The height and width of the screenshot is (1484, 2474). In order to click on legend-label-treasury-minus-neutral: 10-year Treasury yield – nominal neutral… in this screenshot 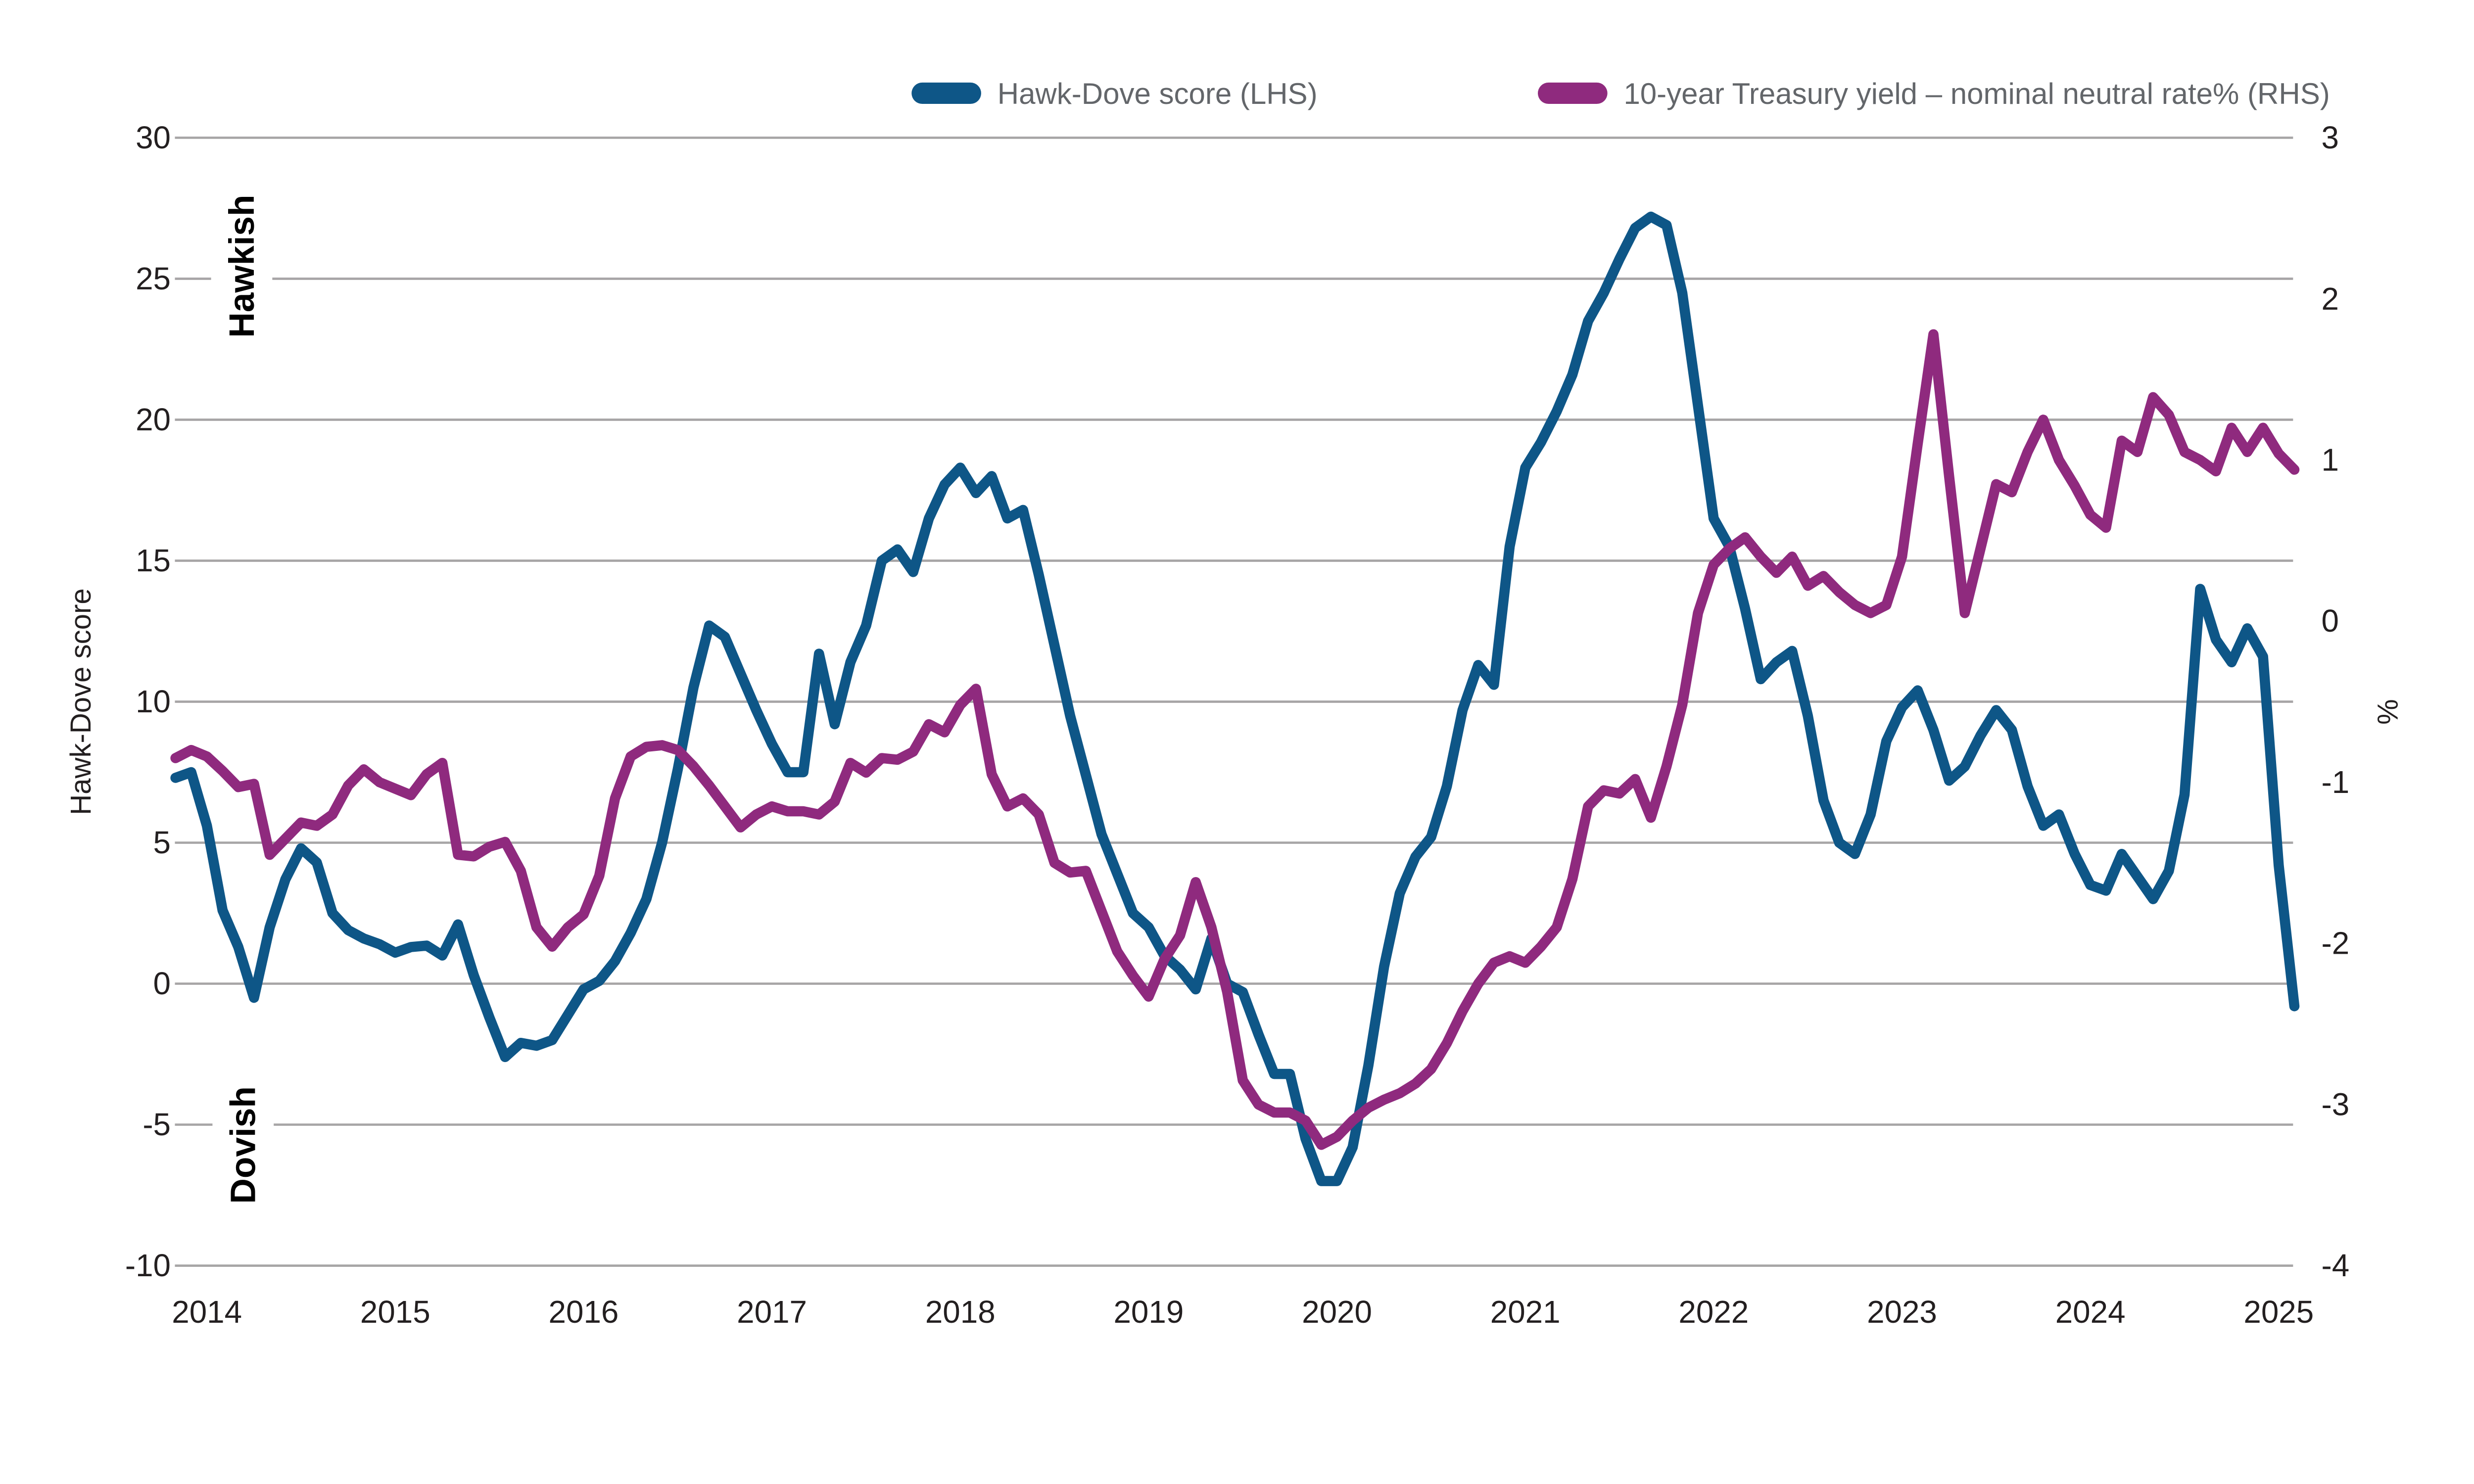, I will do `click(1977, 93)`.